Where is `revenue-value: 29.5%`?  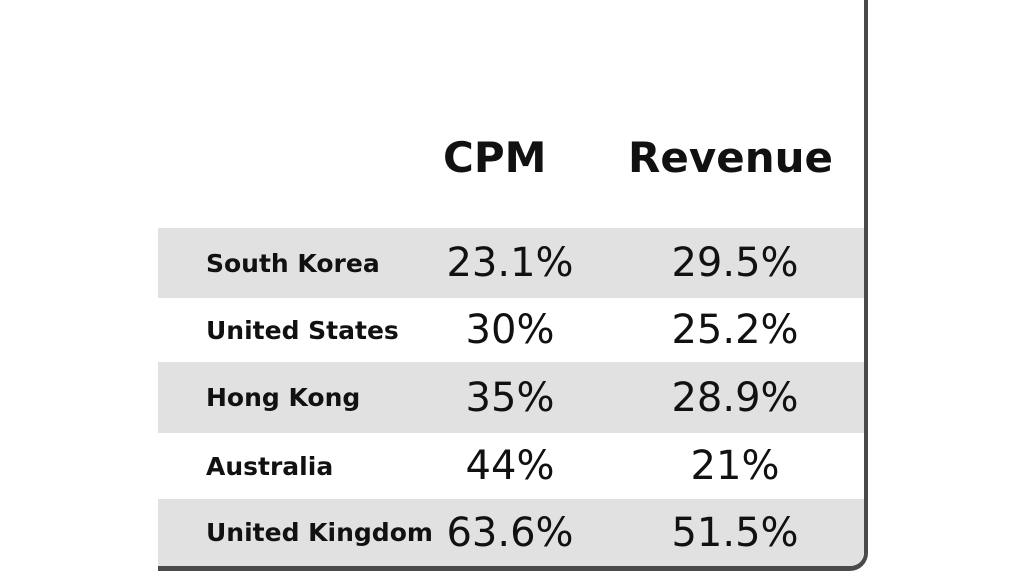
revenue-value: 29.5% is located at coordinates (735, 263).